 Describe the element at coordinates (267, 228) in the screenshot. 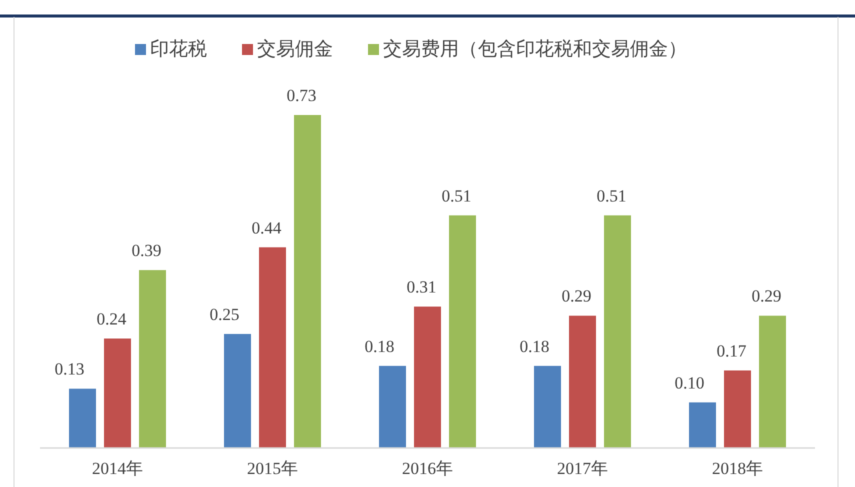

I see `data-label: 0.44` at that location.